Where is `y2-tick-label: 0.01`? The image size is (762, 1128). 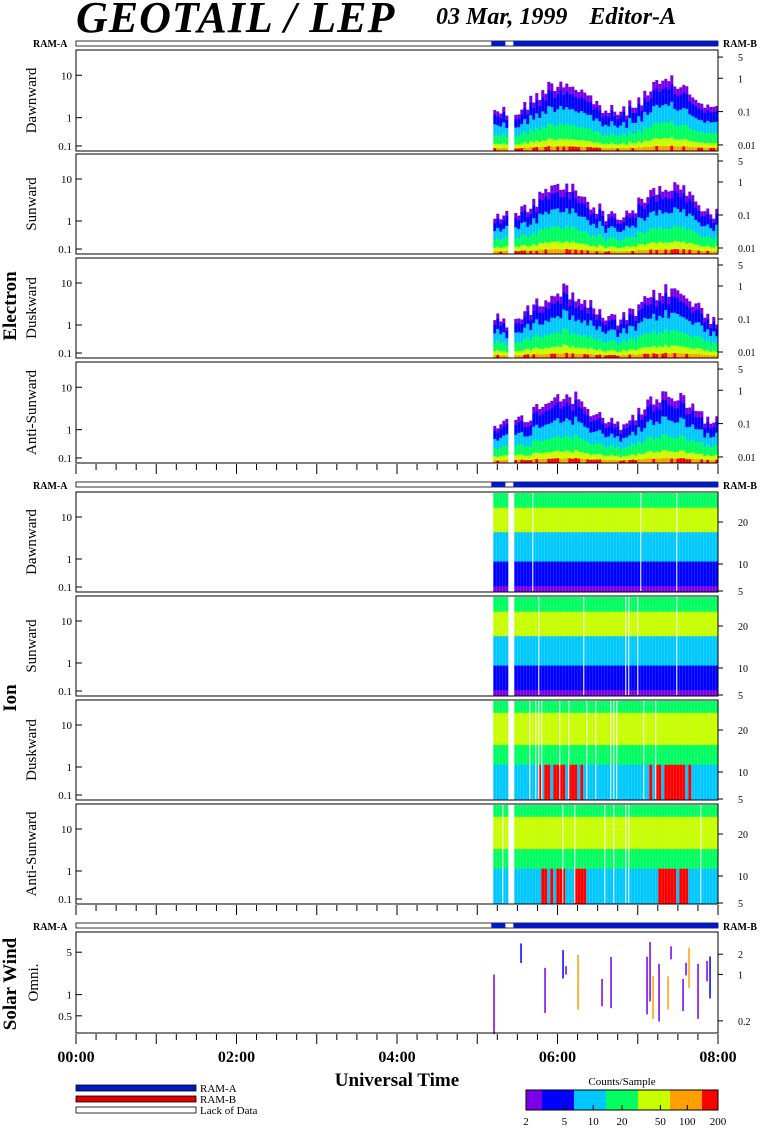 y2-tick-label: 0.01 is located at coordinates (747, 249).